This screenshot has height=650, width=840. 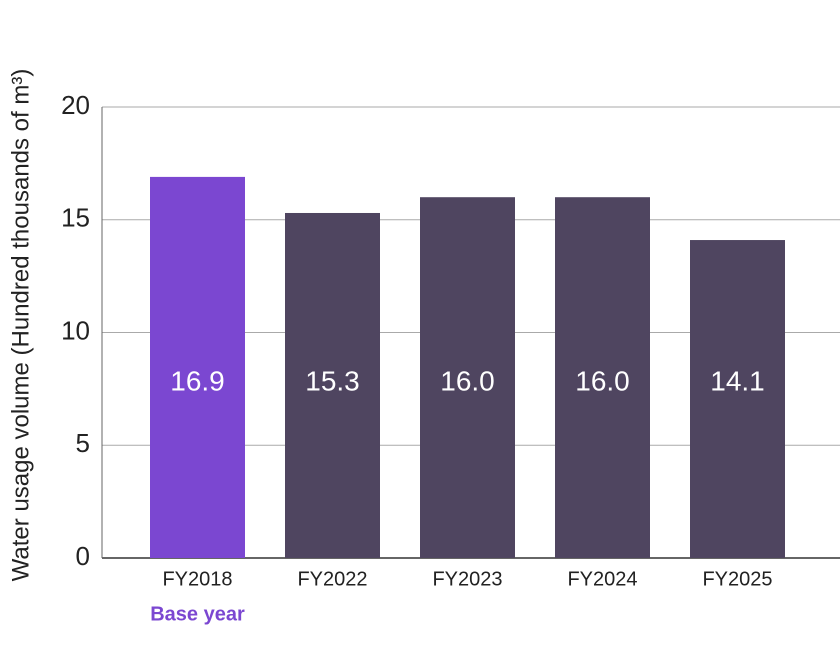 I want to click on x-tick-label: FY2018, so click(x=197, y=579).